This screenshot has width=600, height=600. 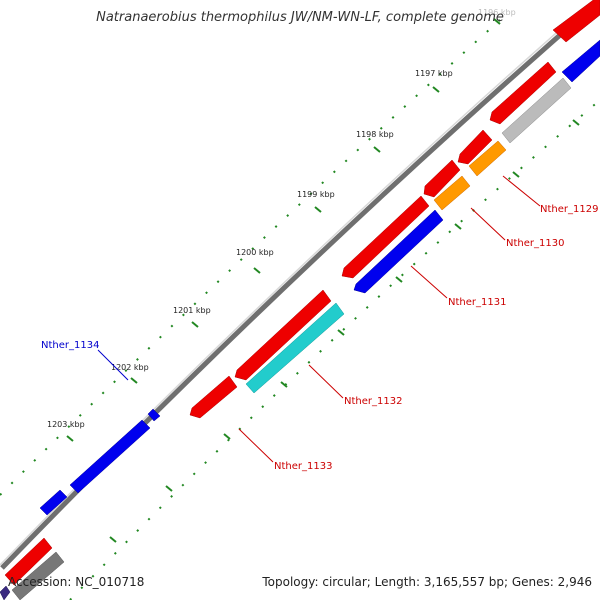 What do you see at coordinates (303, 466) in the screenshot?
I see `label-nther-1133: Nther_1133` at bounding box center [303, 466].